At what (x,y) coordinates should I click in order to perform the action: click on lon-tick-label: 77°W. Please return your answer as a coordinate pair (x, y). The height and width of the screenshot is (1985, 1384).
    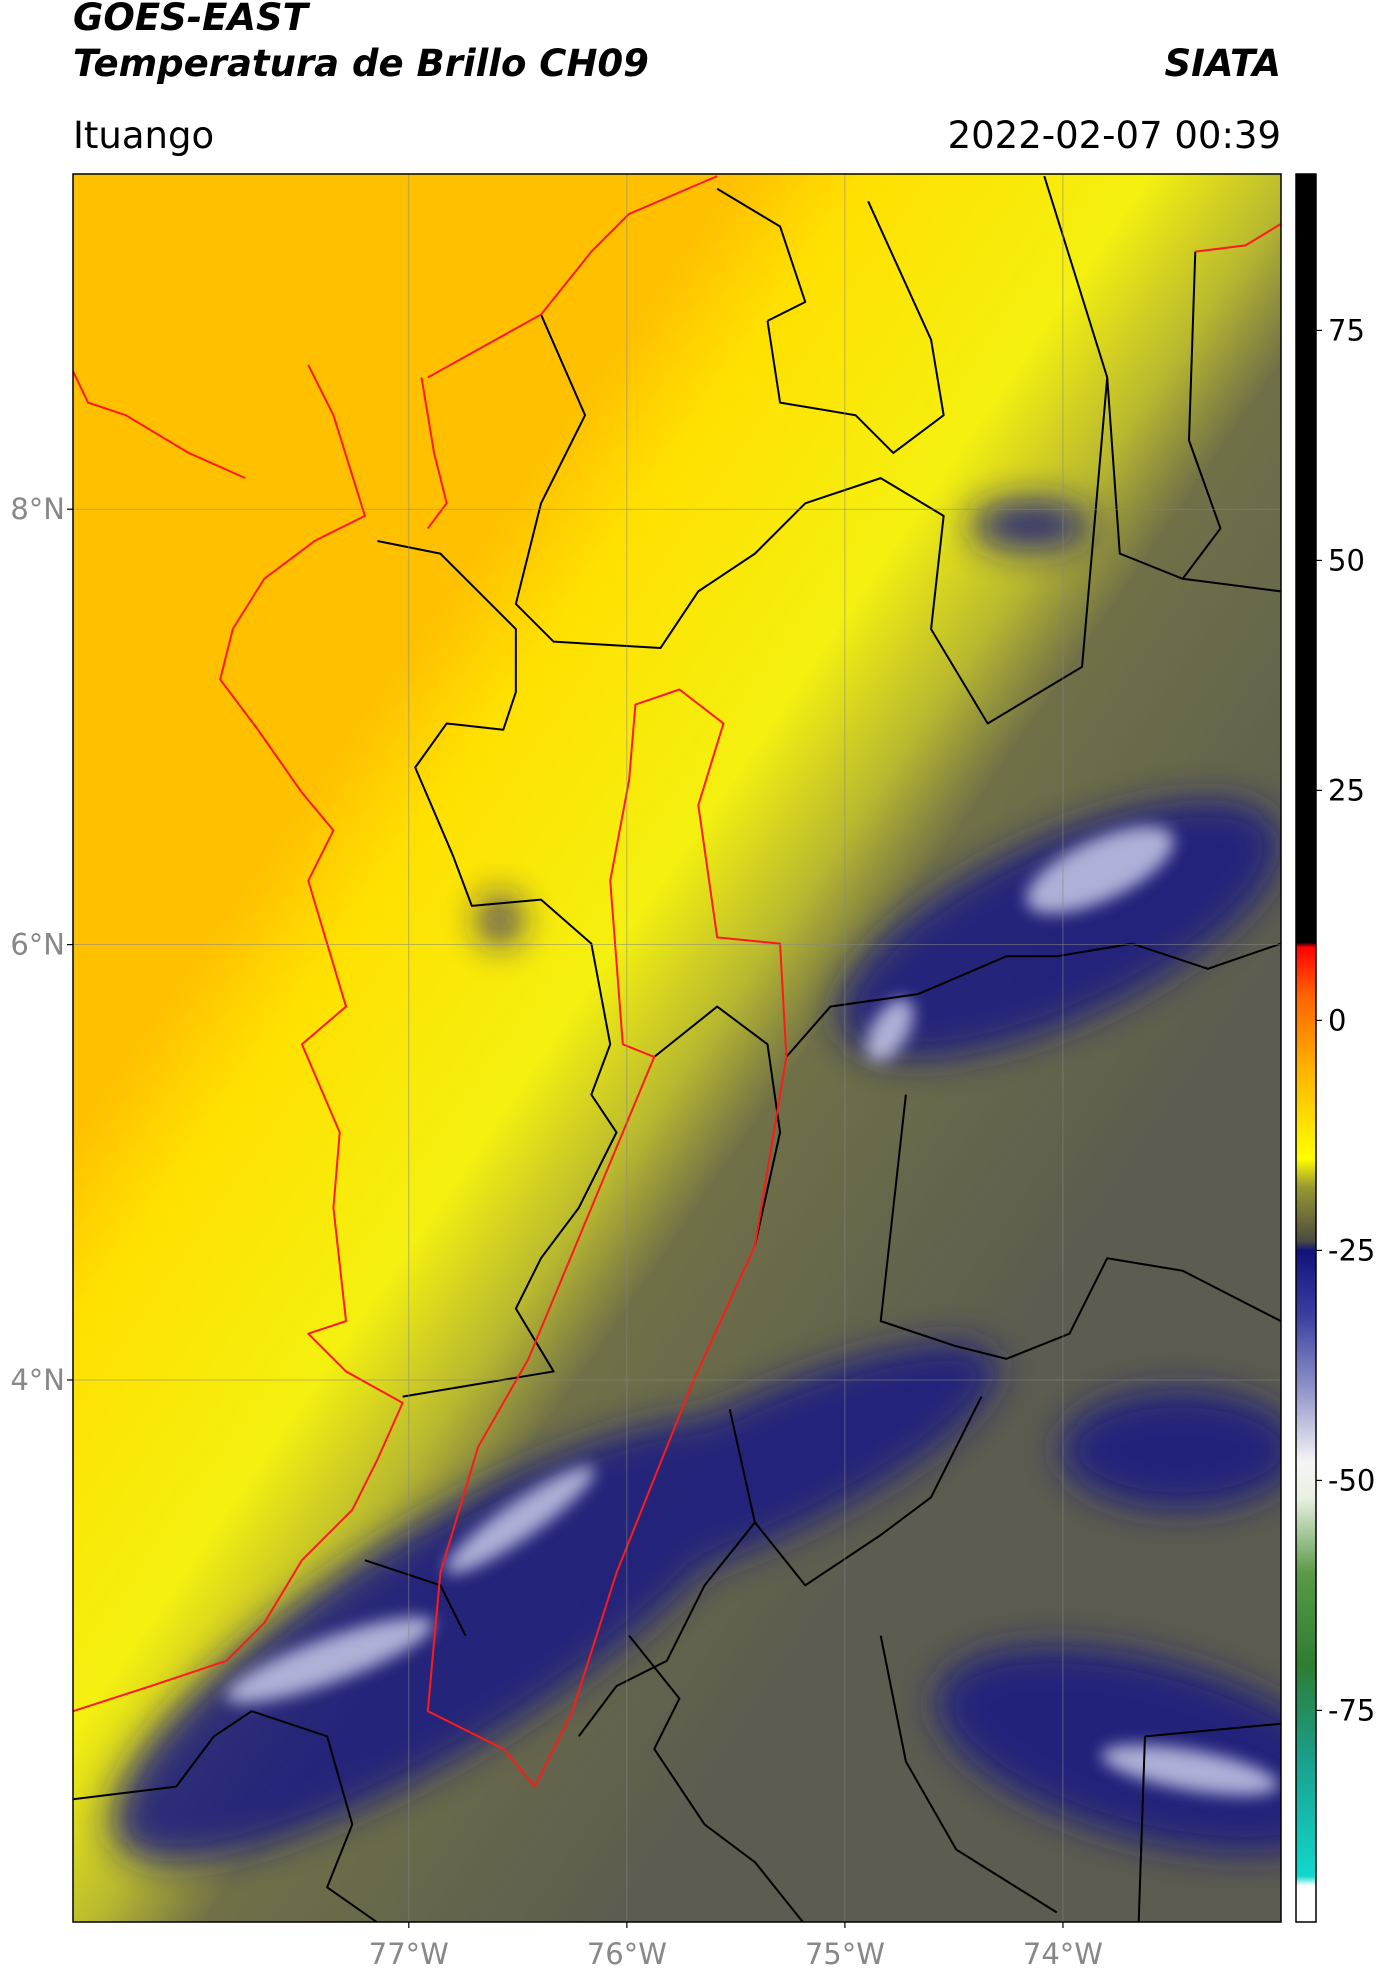
    Looking at the image, I should click on (409, 1954).